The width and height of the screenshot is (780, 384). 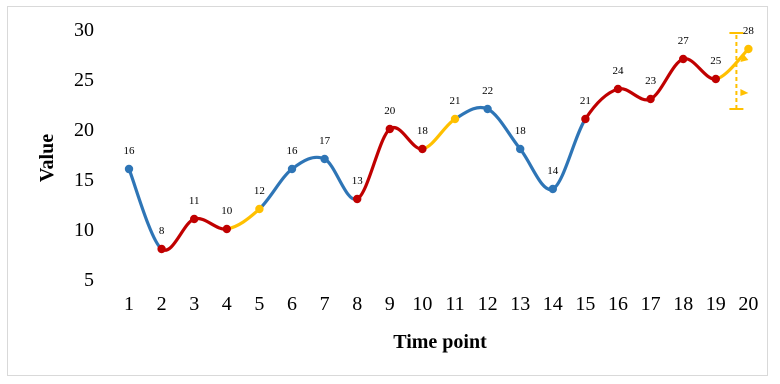 What do you see at coordinates (390, 111) in the screenshot?
I see `data-label: 20` at bounding box center [390, 111].